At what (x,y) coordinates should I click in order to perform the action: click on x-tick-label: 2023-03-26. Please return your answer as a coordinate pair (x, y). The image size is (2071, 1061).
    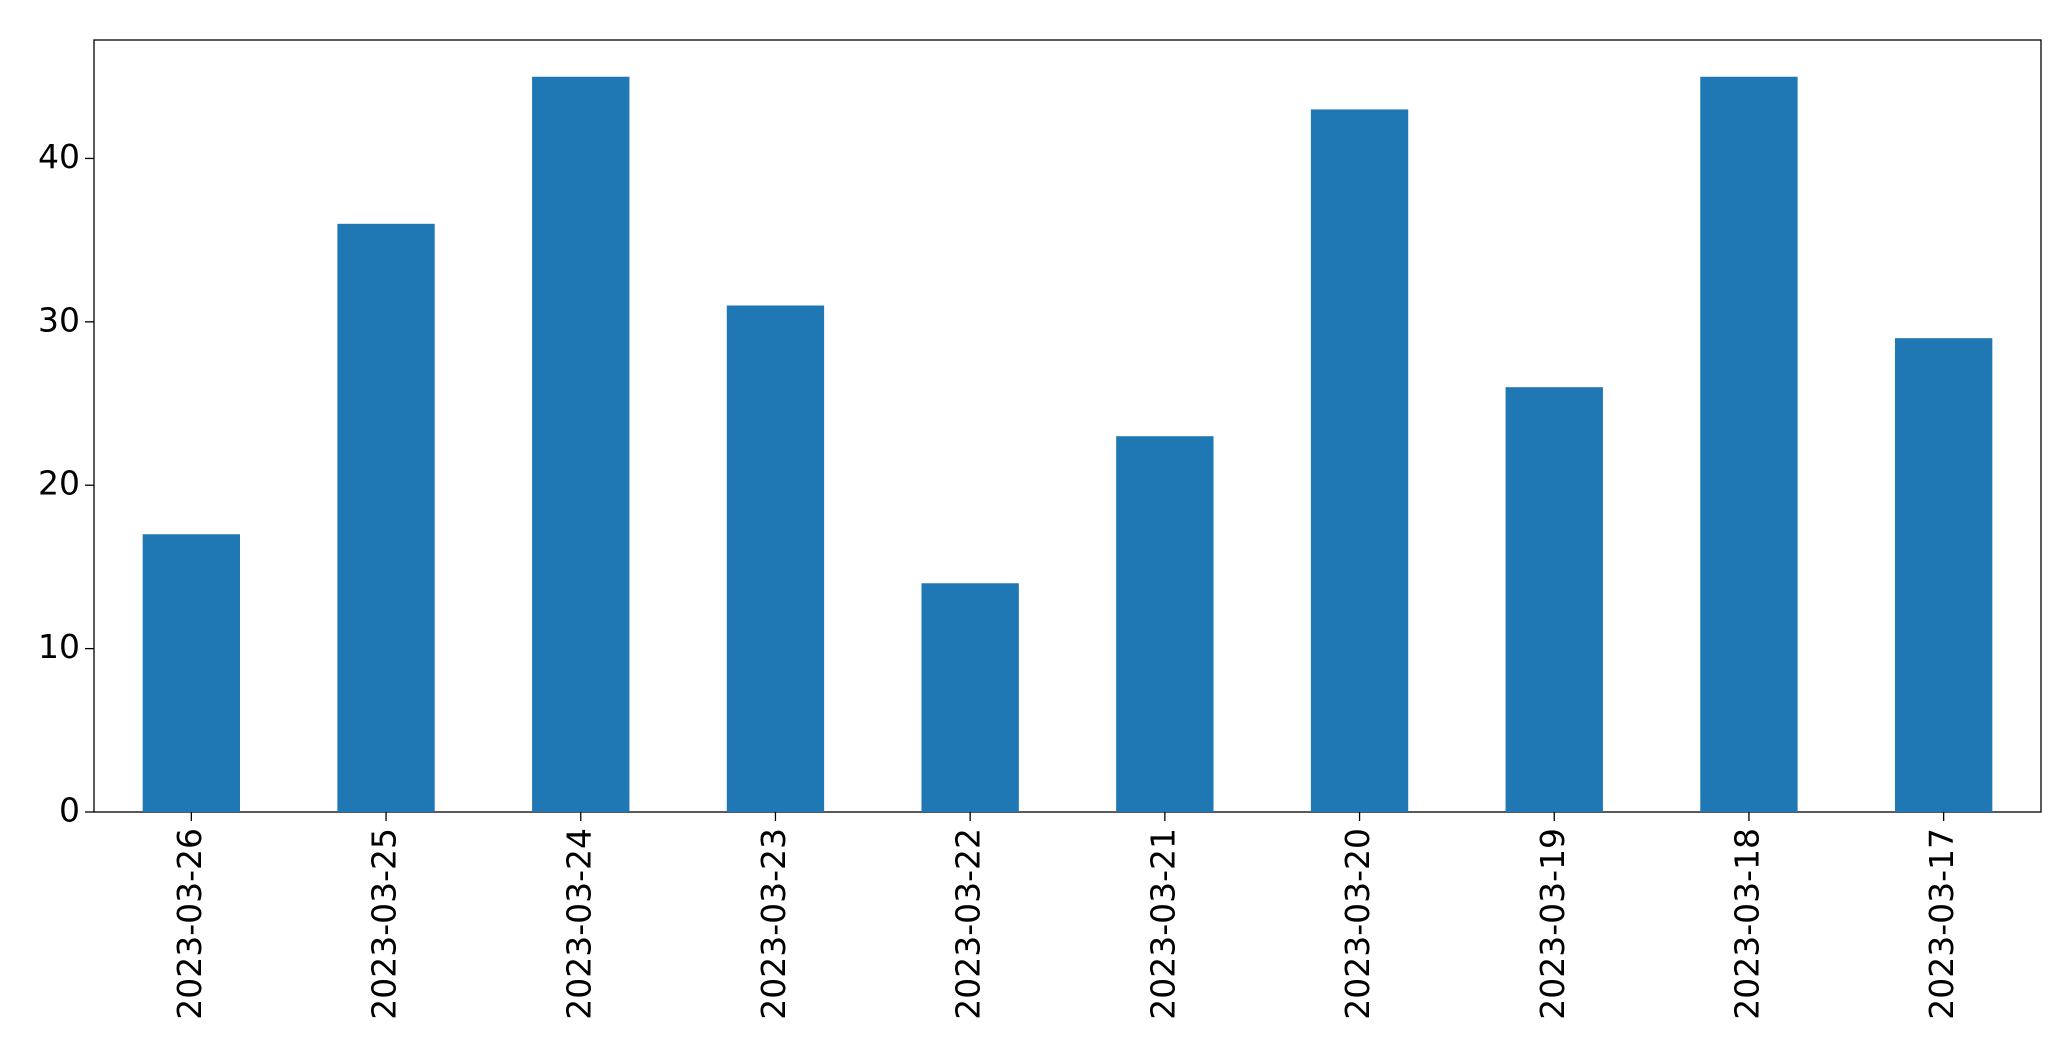
    Looking at the image, I should click on (189, 924).